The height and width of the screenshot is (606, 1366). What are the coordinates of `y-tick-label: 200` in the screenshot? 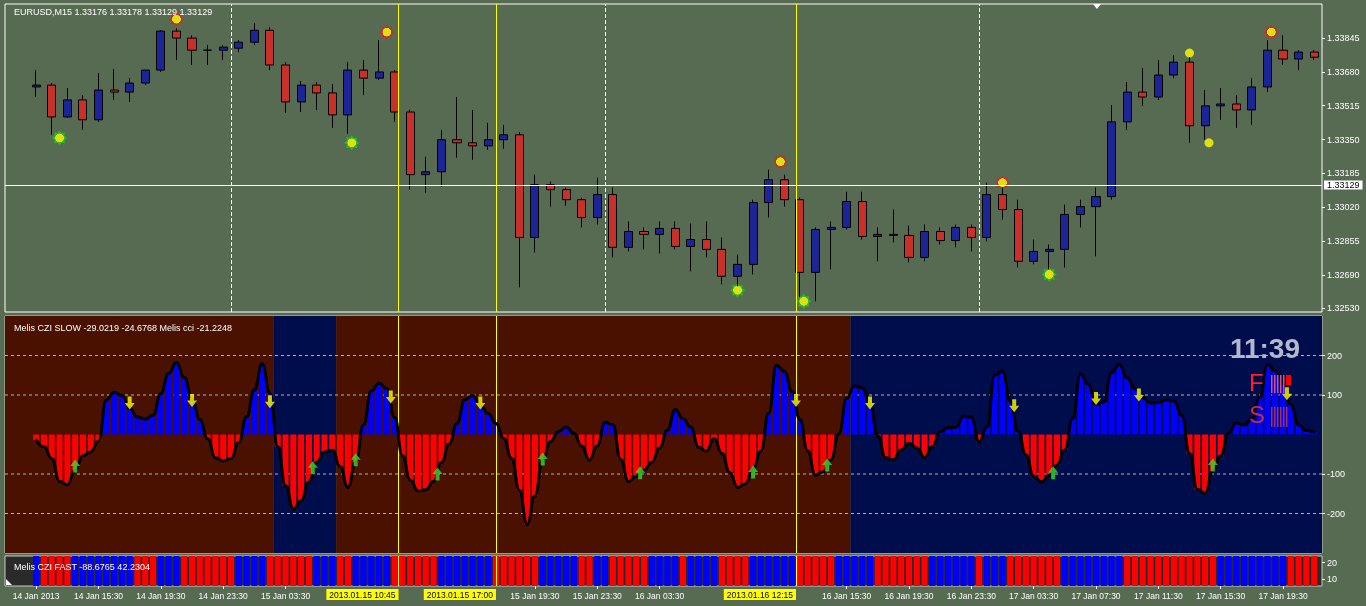 It's located at (1335, 355).